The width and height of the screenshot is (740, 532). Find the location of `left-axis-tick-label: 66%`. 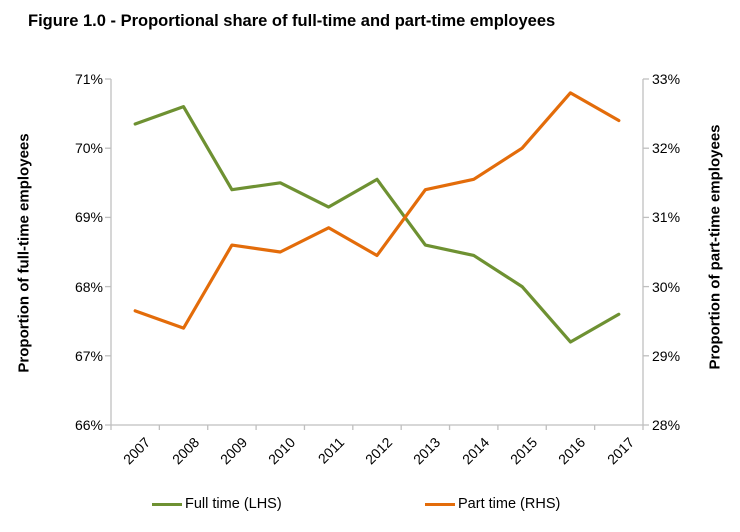

left-axis-tick-label: 66% is located at coordinates (88, 425).